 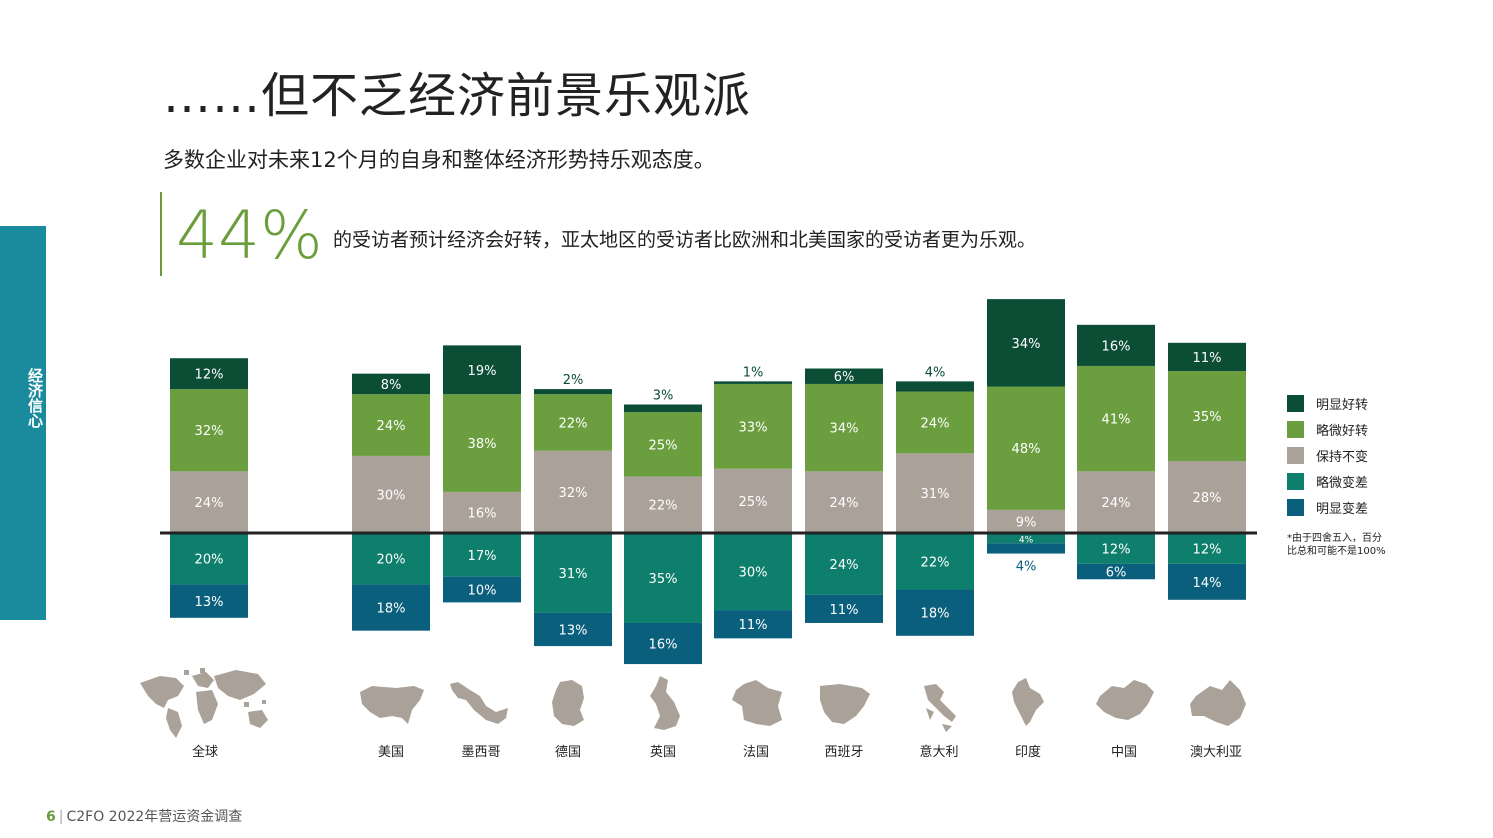 I want to click on germany-map-icon, so click(x=568, y=703).